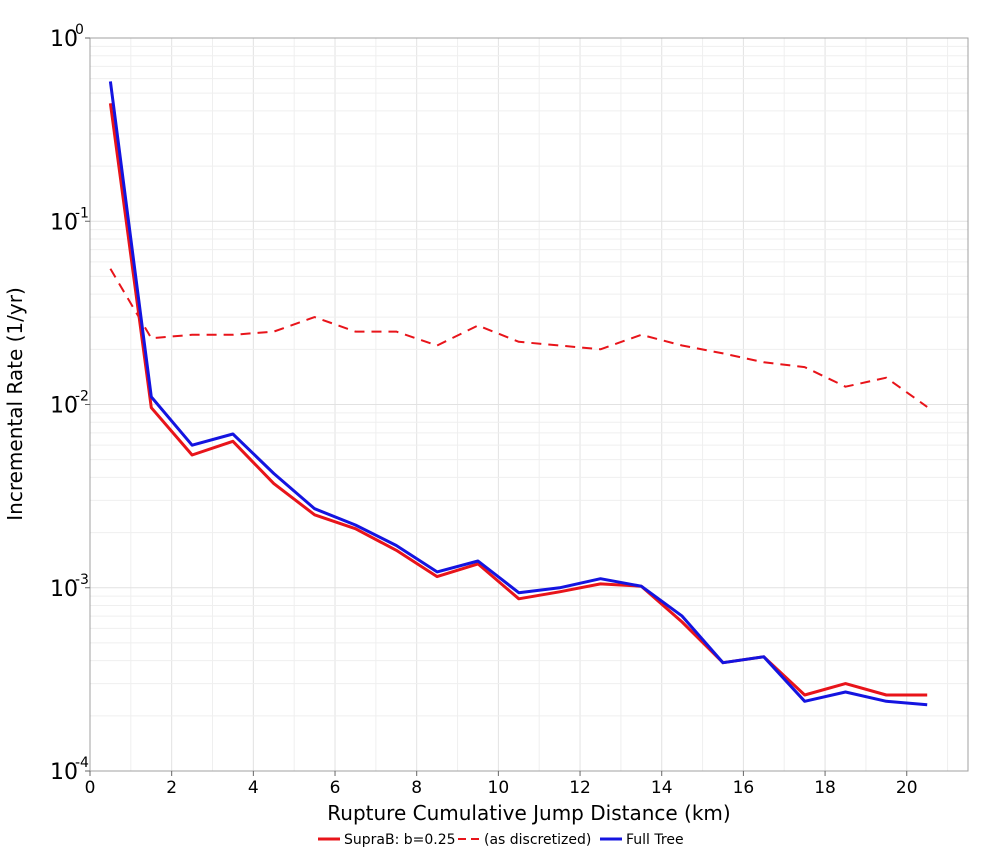 This screenshot has height=850, width=1000. Describe the element at coordinates (907, 788) in the screenshot. I see `x-tick-label: 20` at that location.